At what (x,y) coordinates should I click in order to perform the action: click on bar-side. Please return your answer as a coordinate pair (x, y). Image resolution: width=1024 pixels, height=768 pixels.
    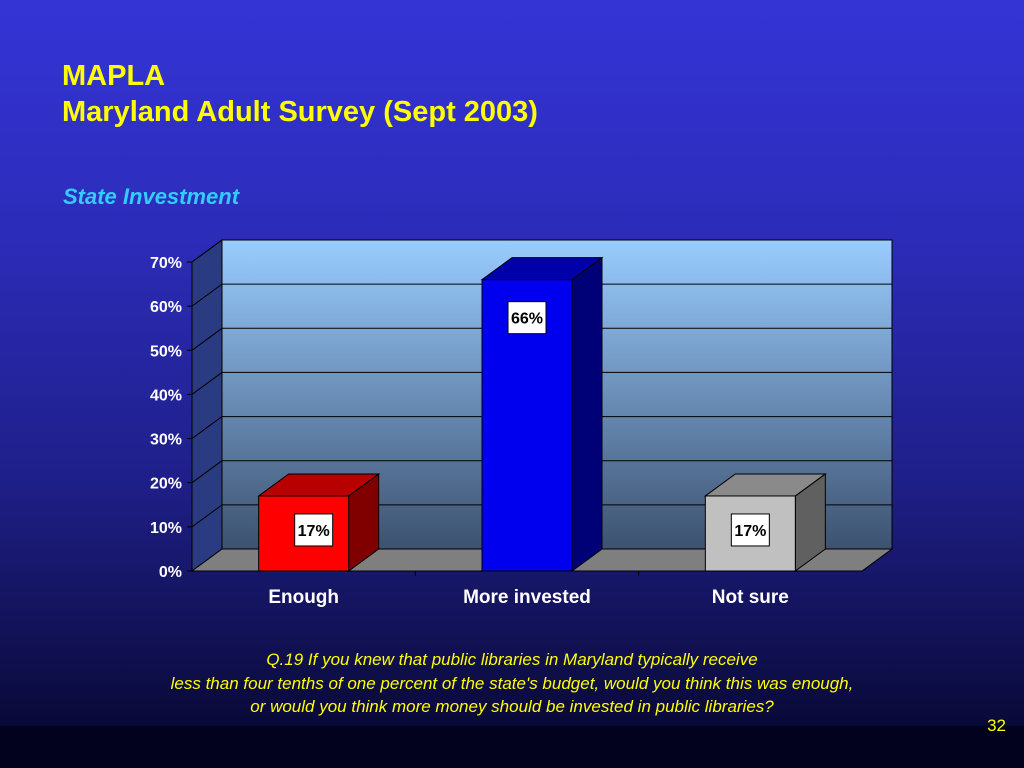
    Looking at the image, I should click on (587, 414).